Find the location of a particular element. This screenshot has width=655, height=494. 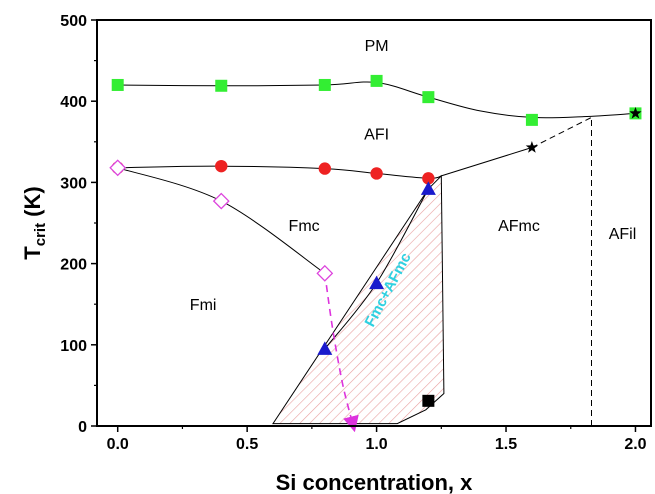

mixed-phase-region is located at coordinates (358, 299).